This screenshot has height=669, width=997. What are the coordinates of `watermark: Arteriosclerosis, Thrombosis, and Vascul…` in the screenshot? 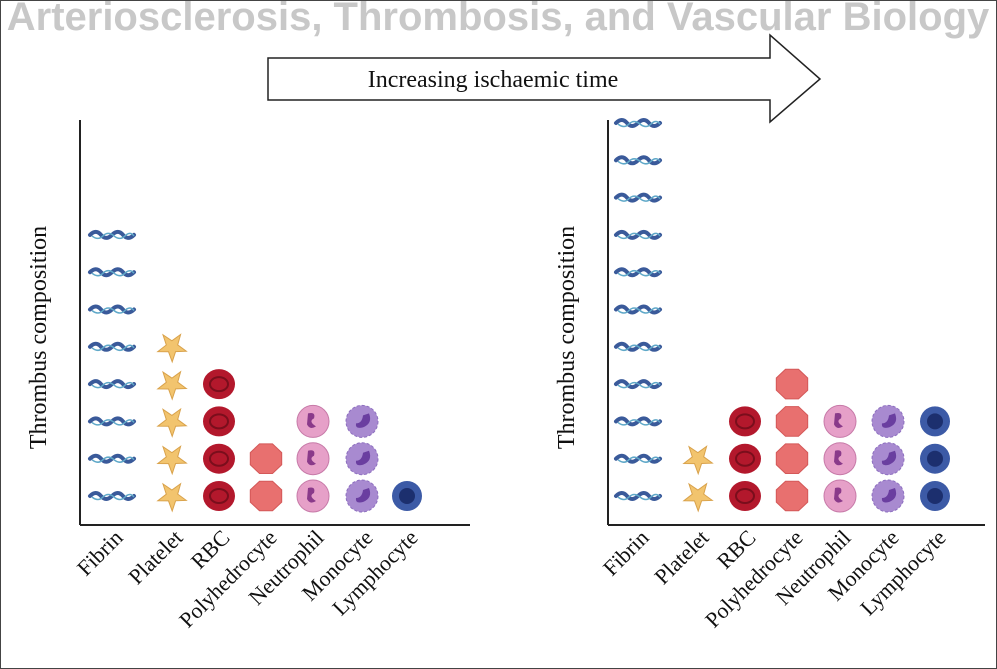 It's located at (498, 19).